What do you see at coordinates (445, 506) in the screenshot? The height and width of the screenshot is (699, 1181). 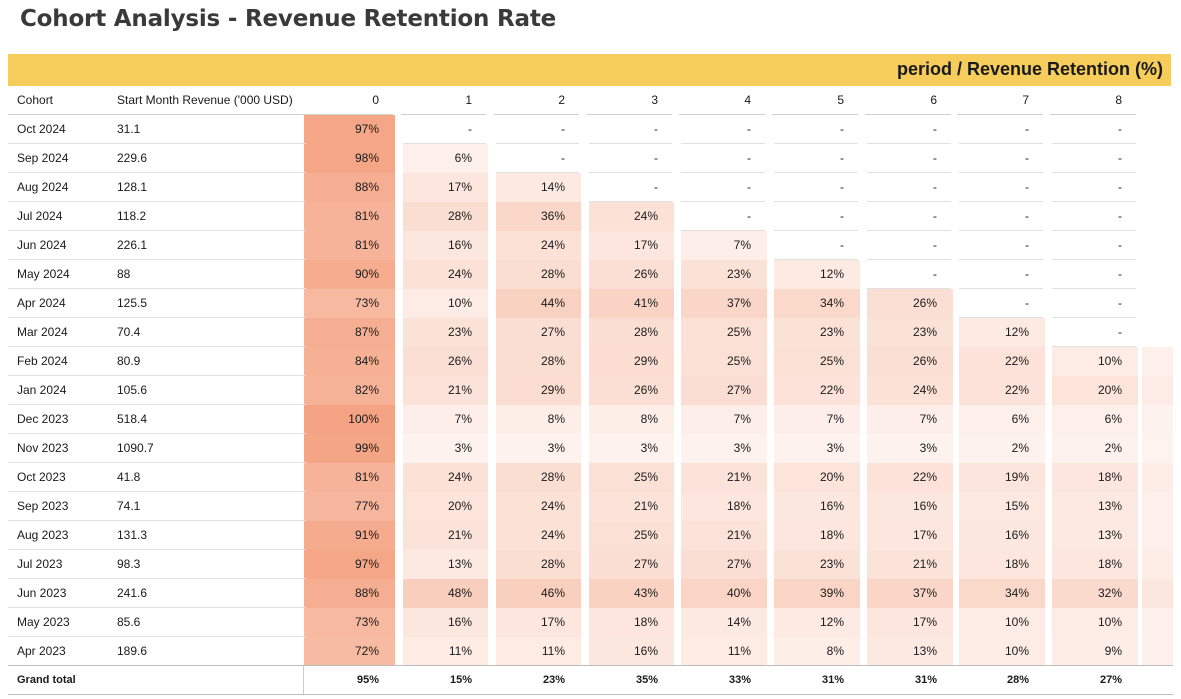 I see `retention-cell: 20%` at bounding box center [445, 506].